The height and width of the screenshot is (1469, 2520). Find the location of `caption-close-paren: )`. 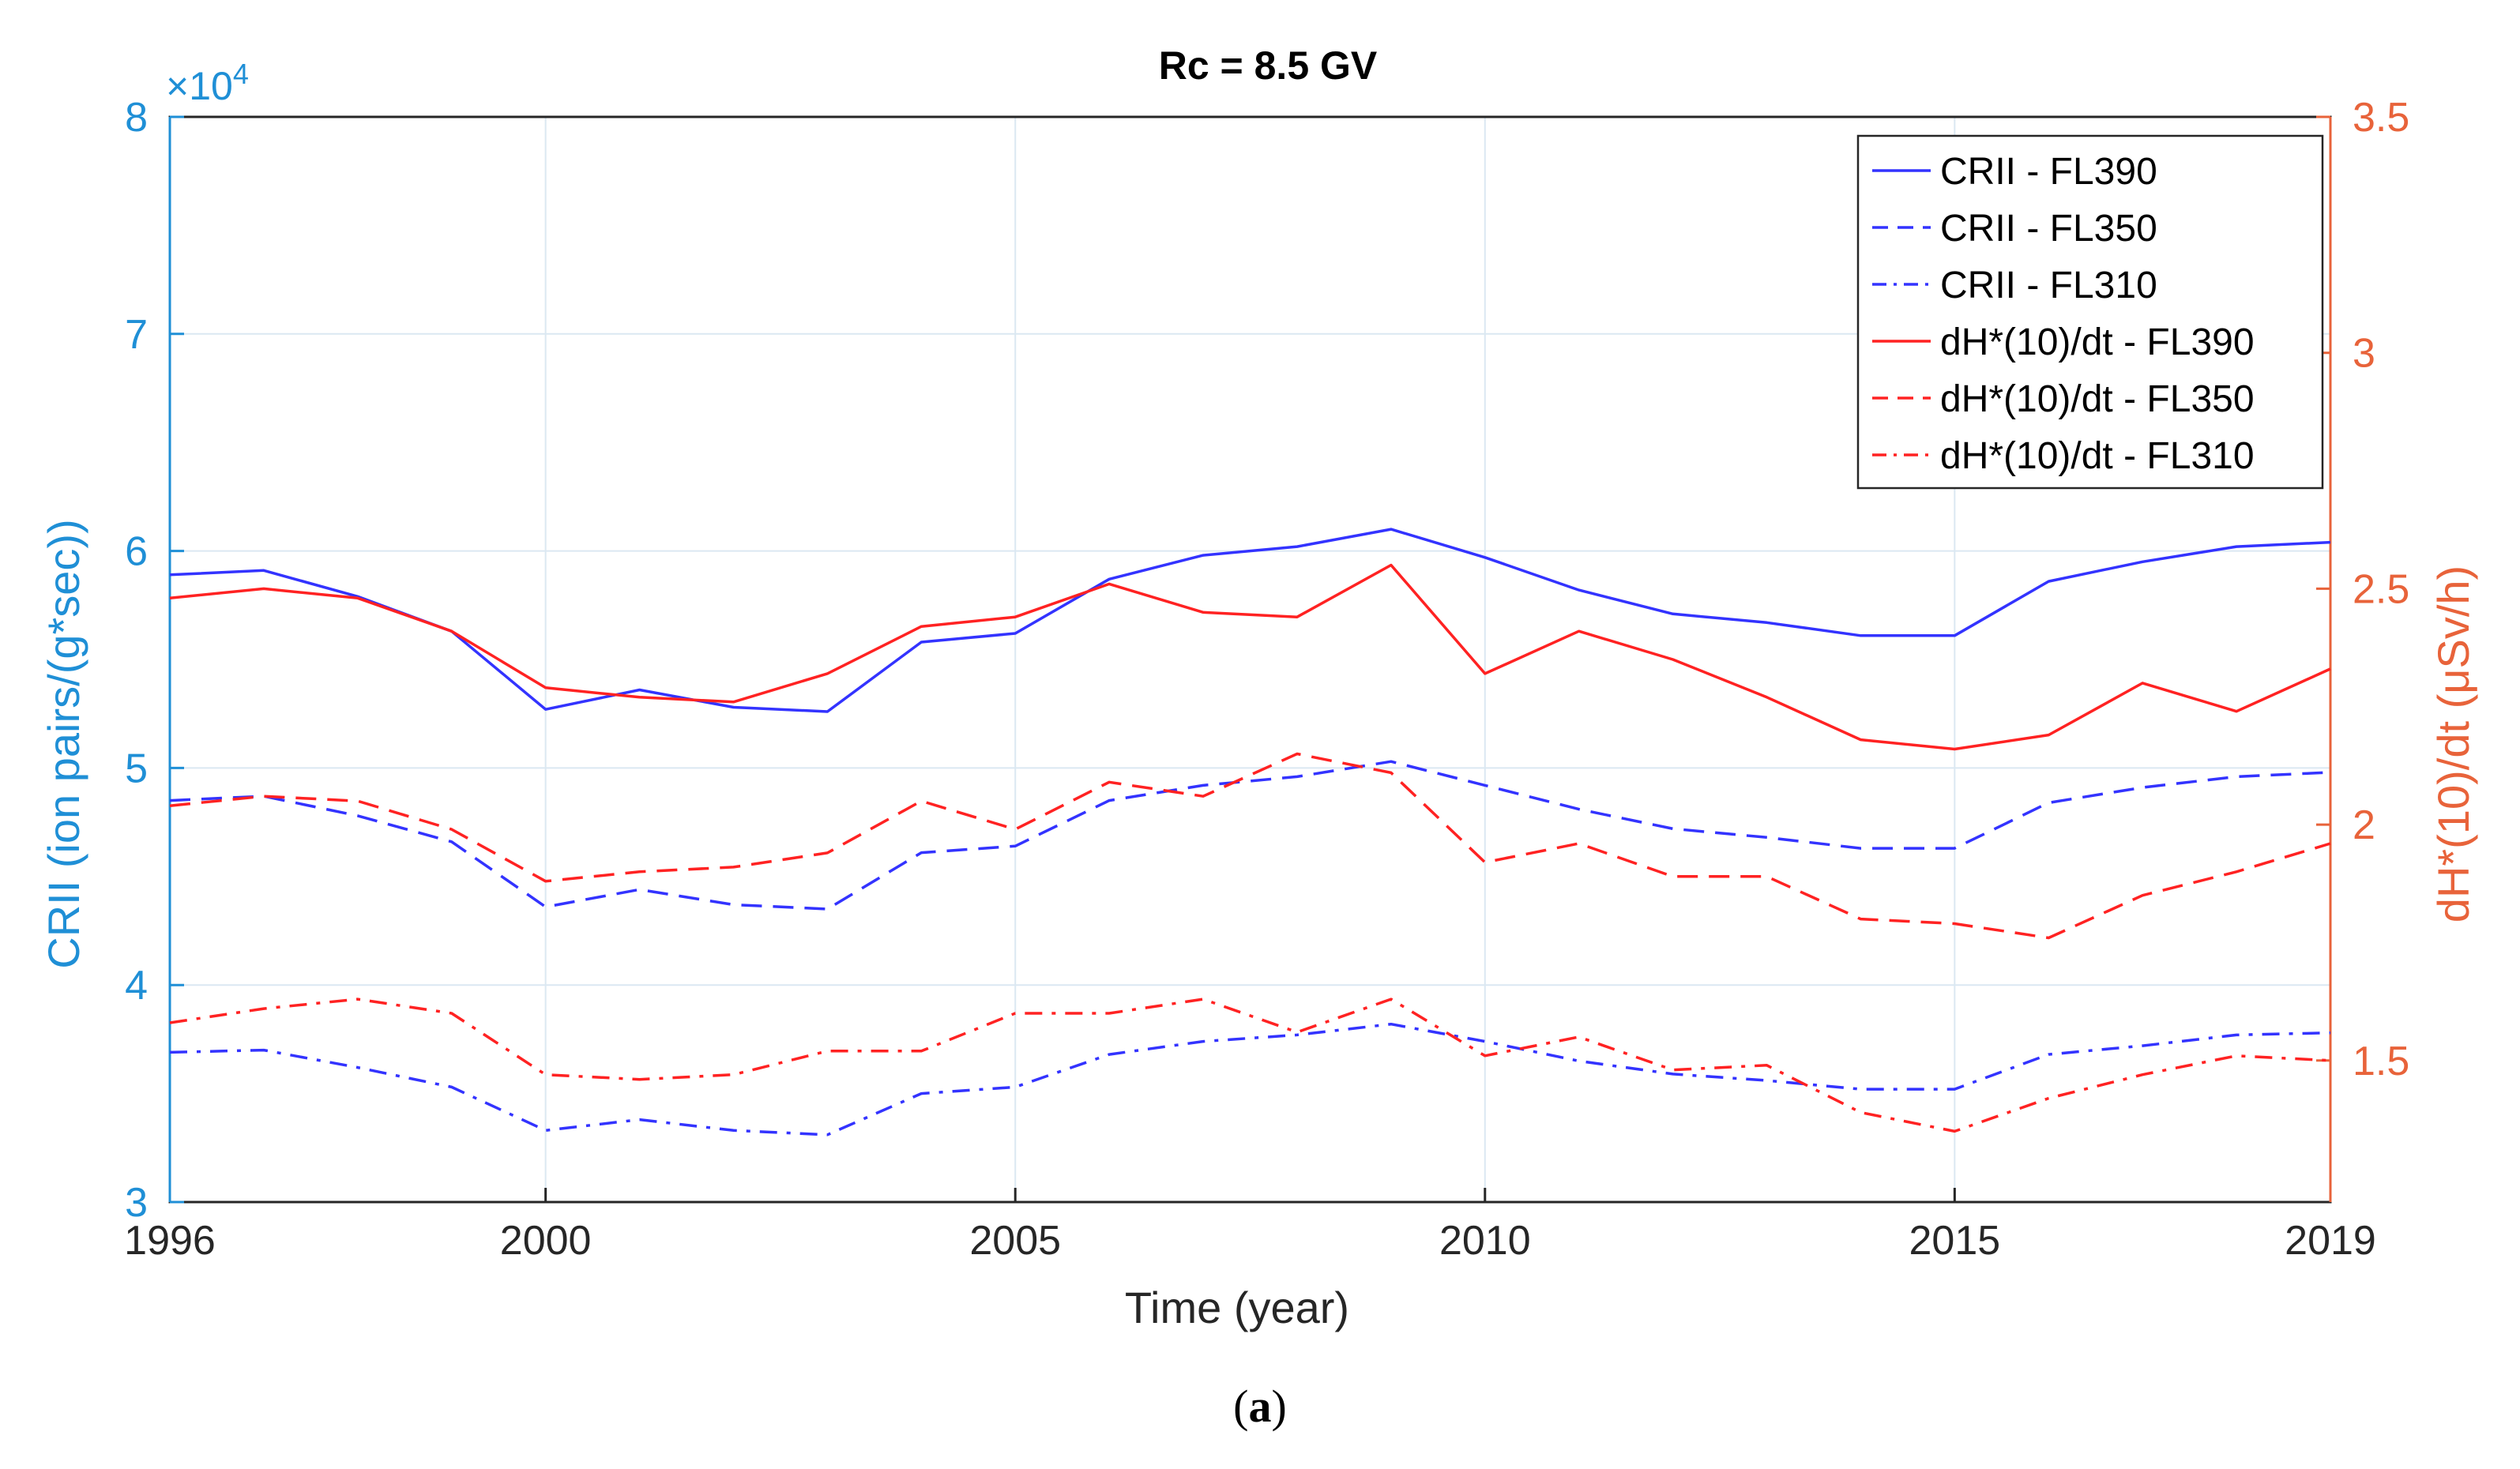

caption-close-paren: ) is located at coordinates (1279, 1406).